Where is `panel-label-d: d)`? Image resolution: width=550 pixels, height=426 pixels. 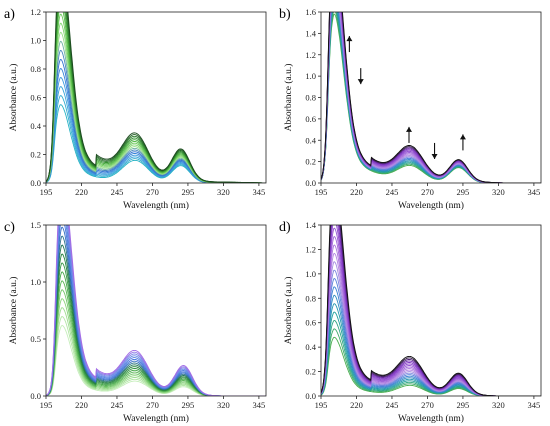
panel-label-d: d) is located at coordinates (285, 227).